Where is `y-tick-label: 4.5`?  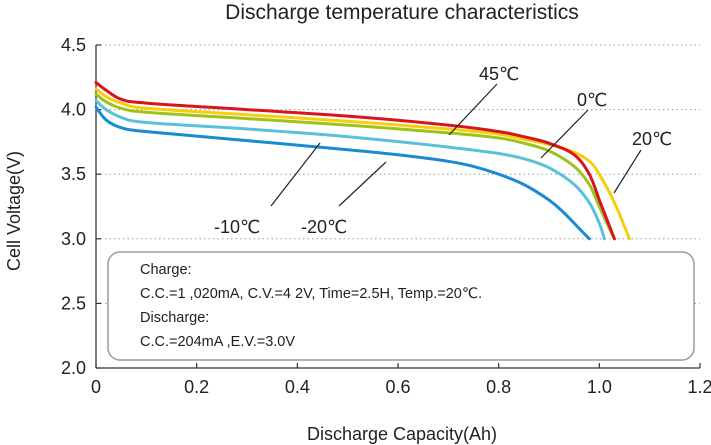 y-tick-label: 4.5 is located at coordinates (73, 45).